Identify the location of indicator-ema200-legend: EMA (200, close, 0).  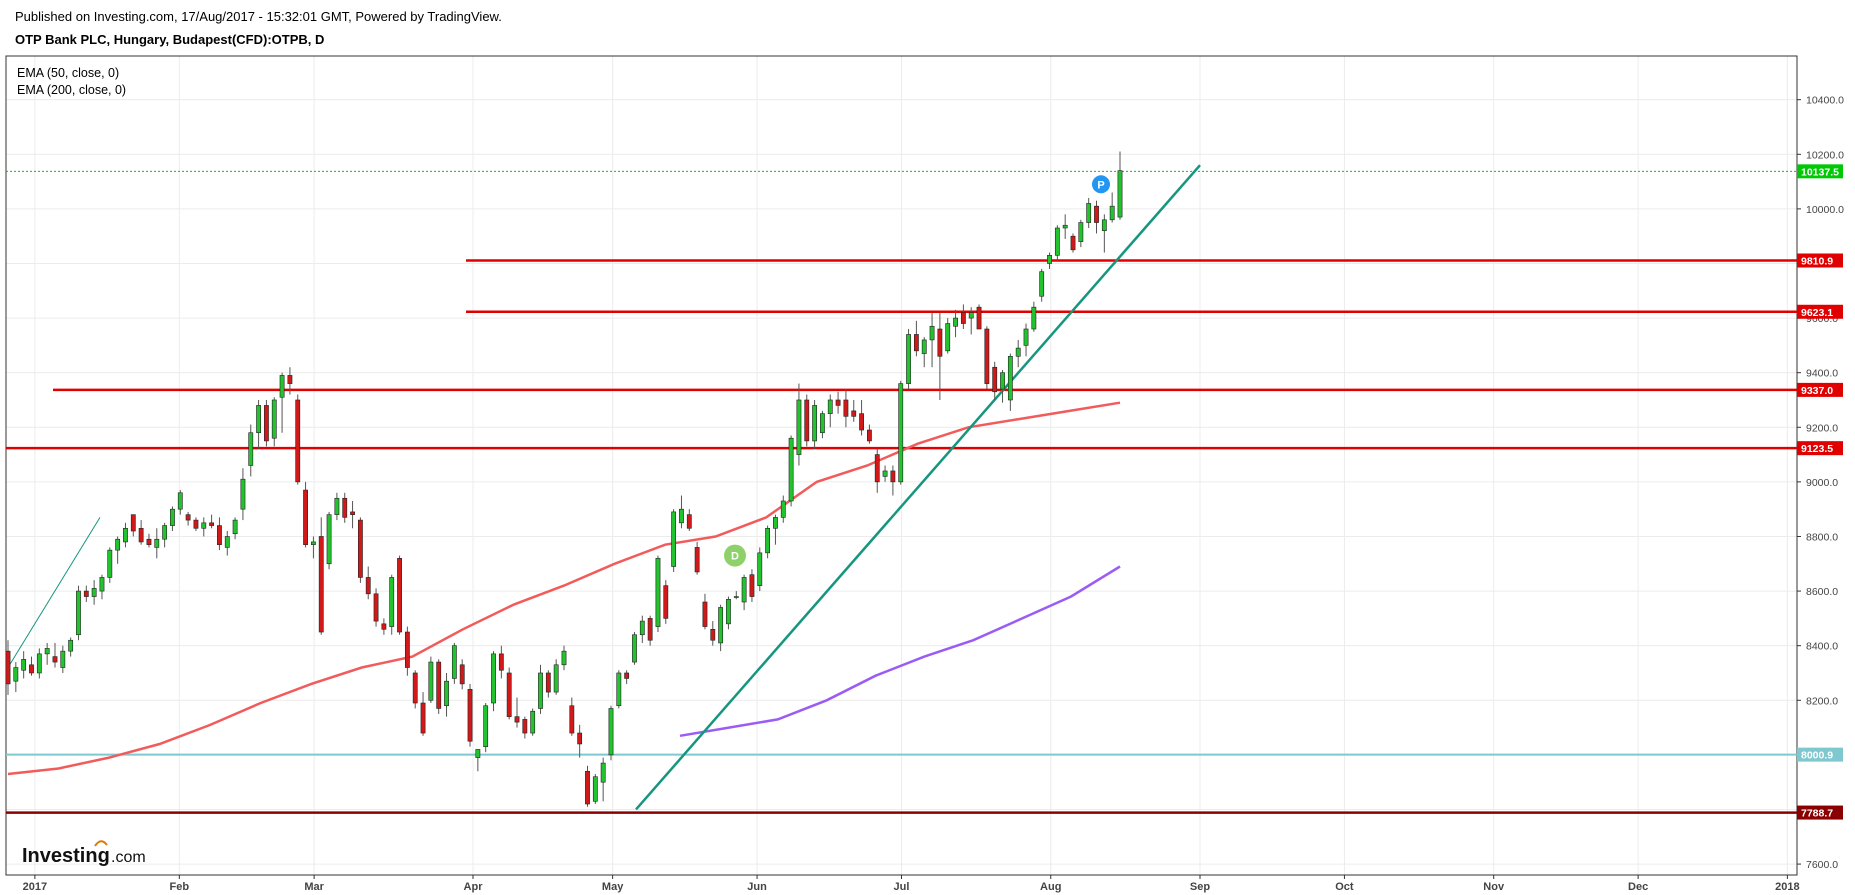
(71, 90).